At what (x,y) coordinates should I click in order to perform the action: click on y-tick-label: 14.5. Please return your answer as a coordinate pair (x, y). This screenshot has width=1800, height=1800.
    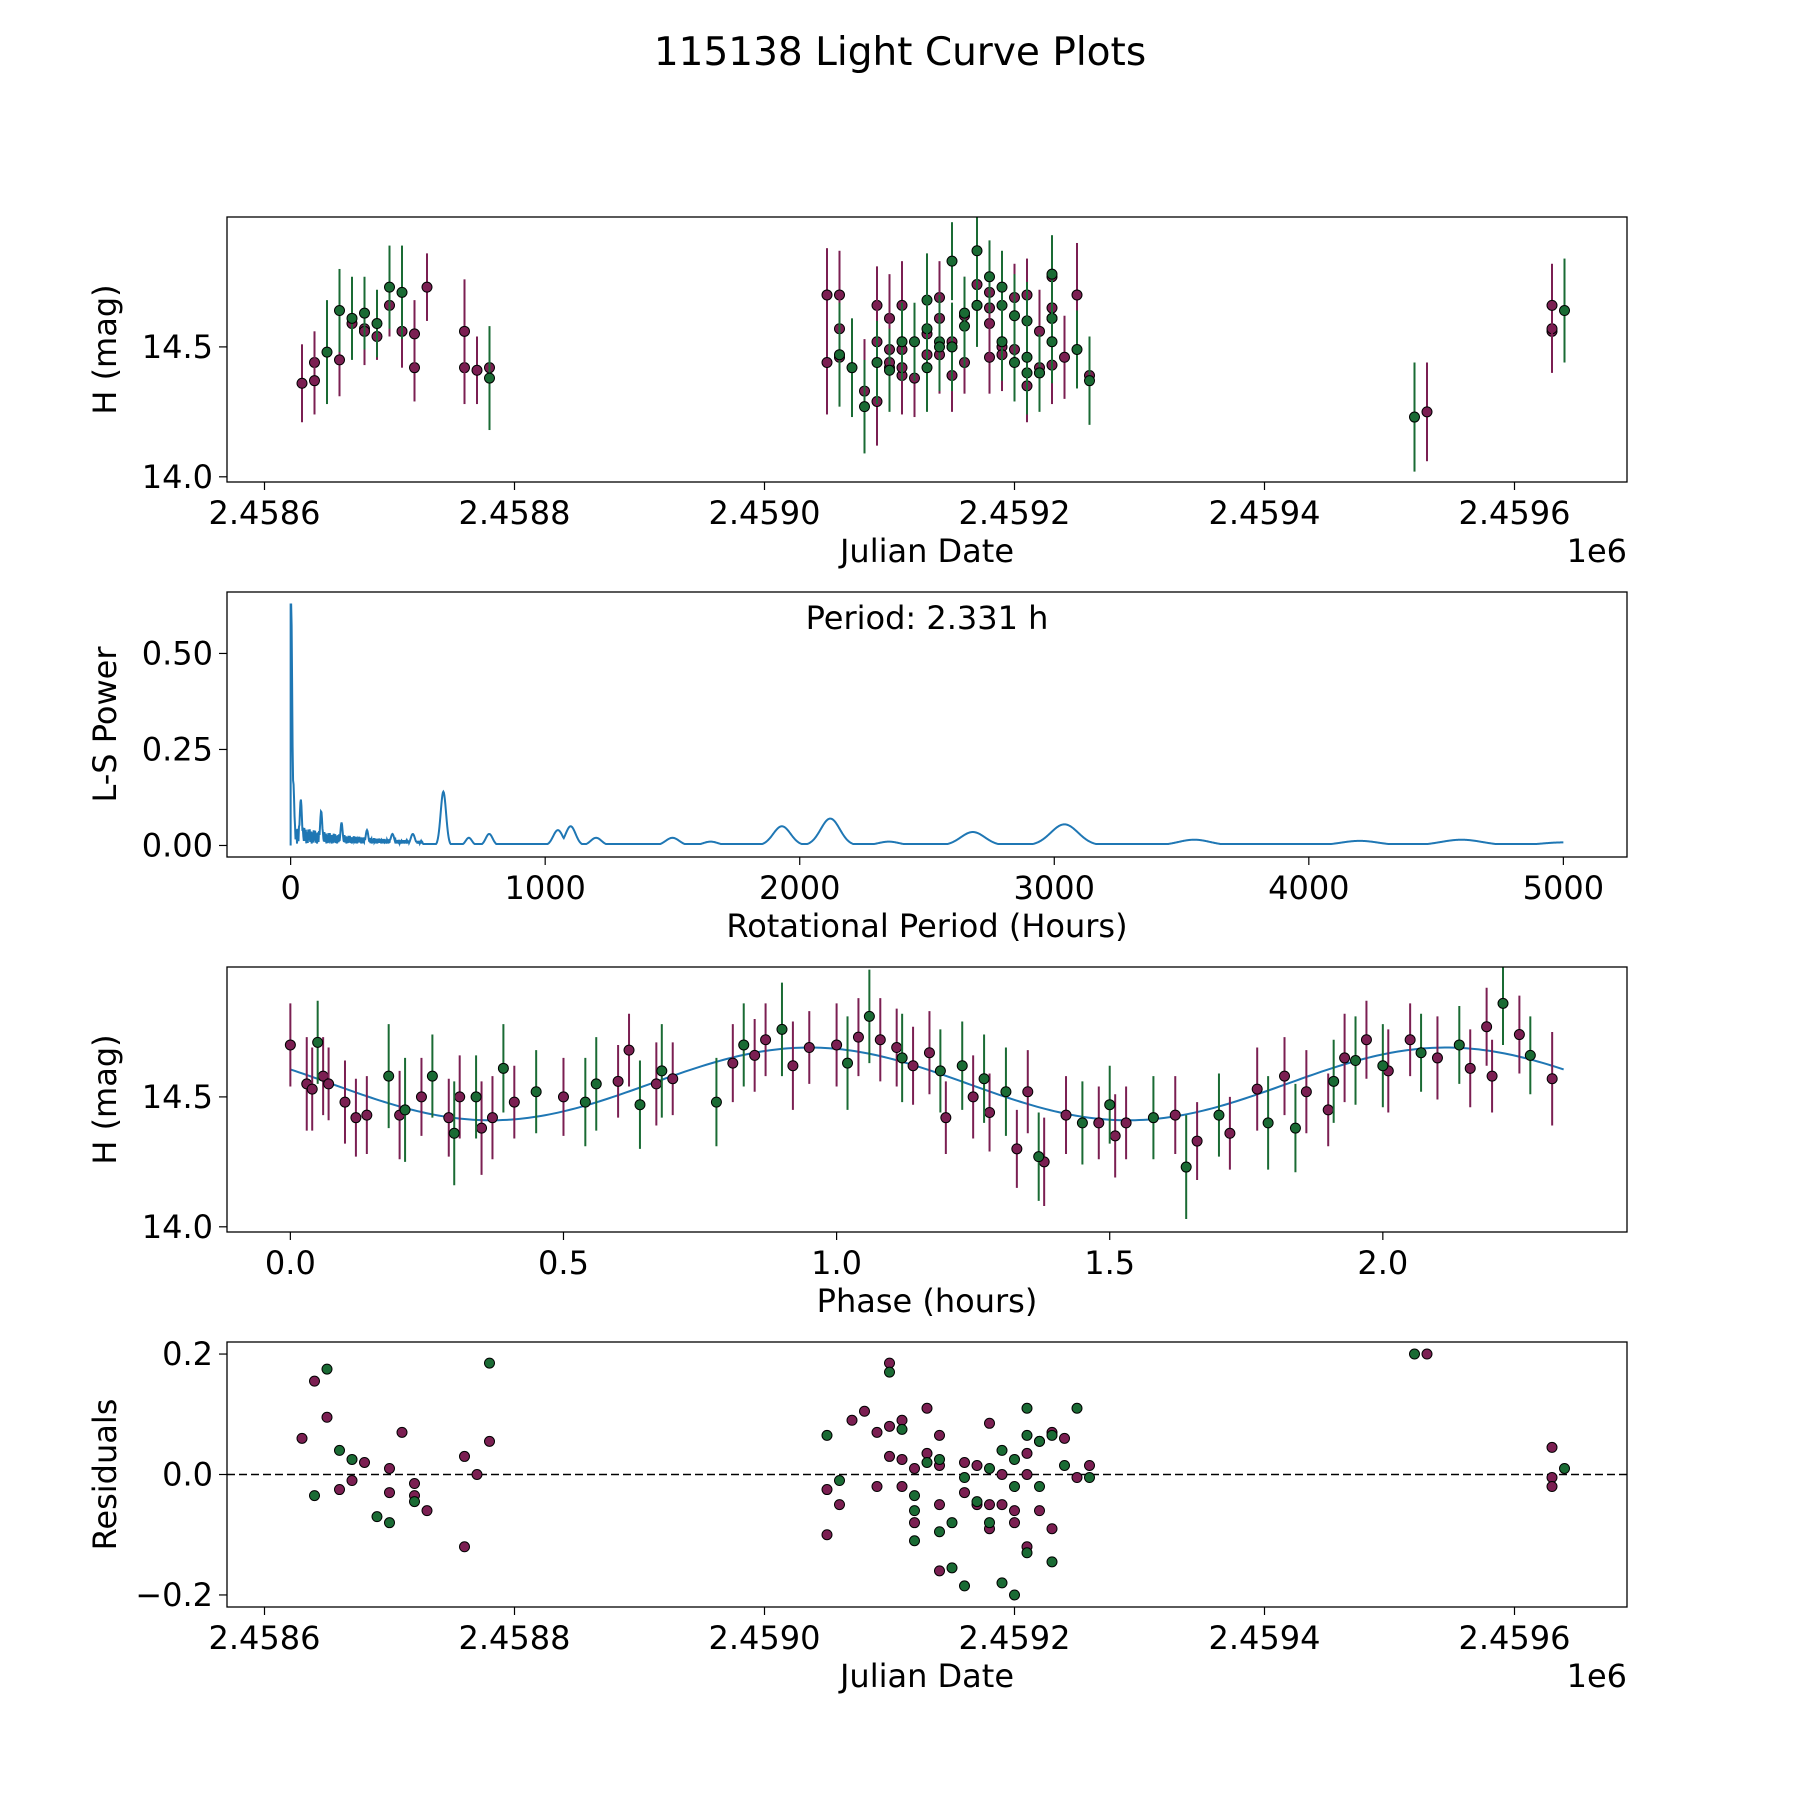
    Looking at the image, I should click on (177, 1097).